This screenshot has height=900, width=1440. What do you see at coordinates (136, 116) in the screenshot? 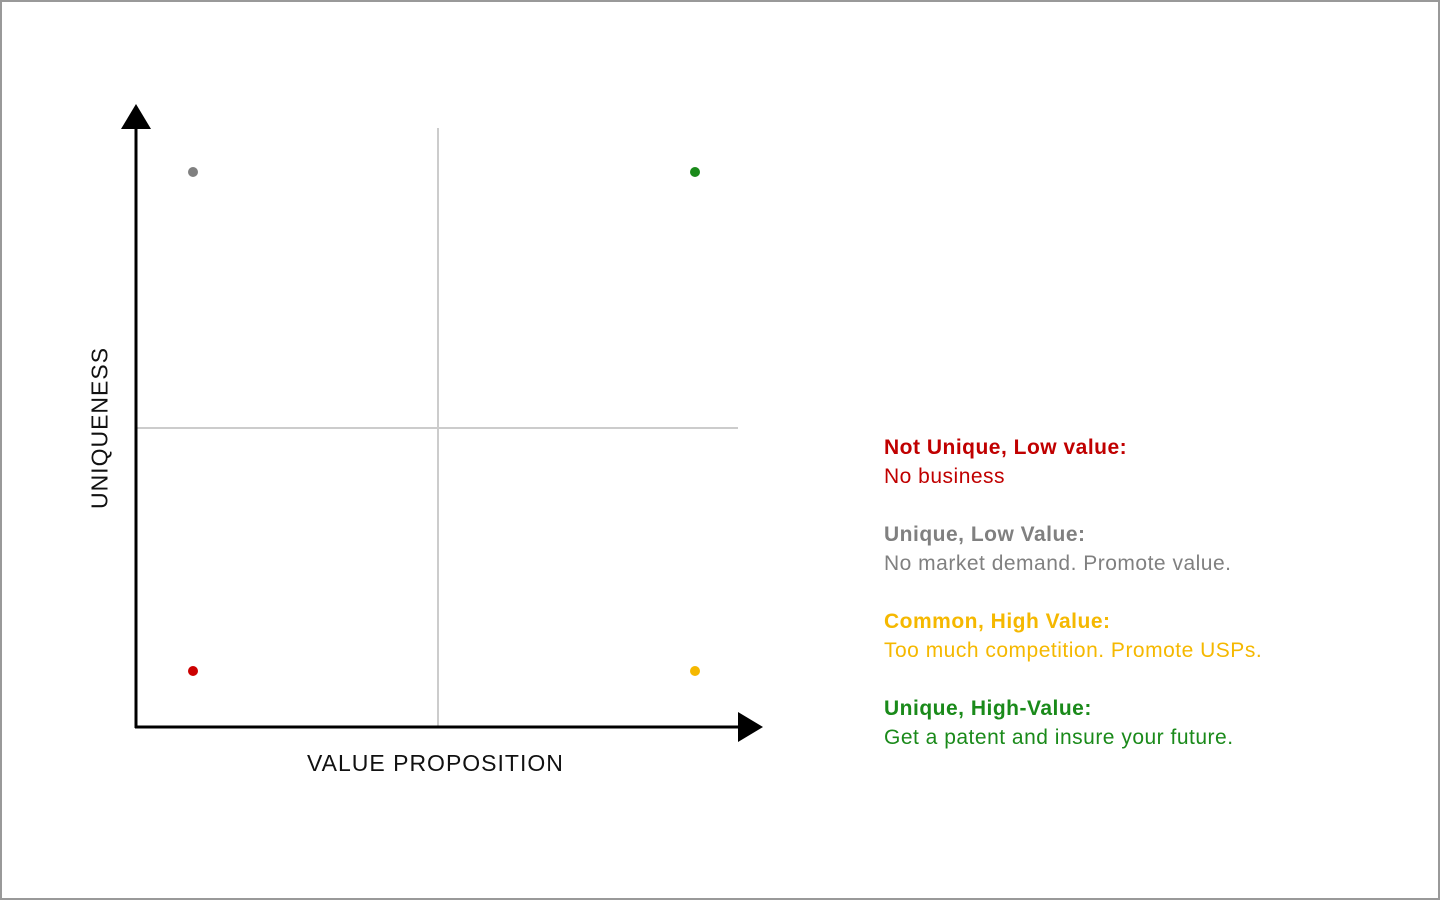
I see `y-axis-arrow` at bounding box center [136, 116].